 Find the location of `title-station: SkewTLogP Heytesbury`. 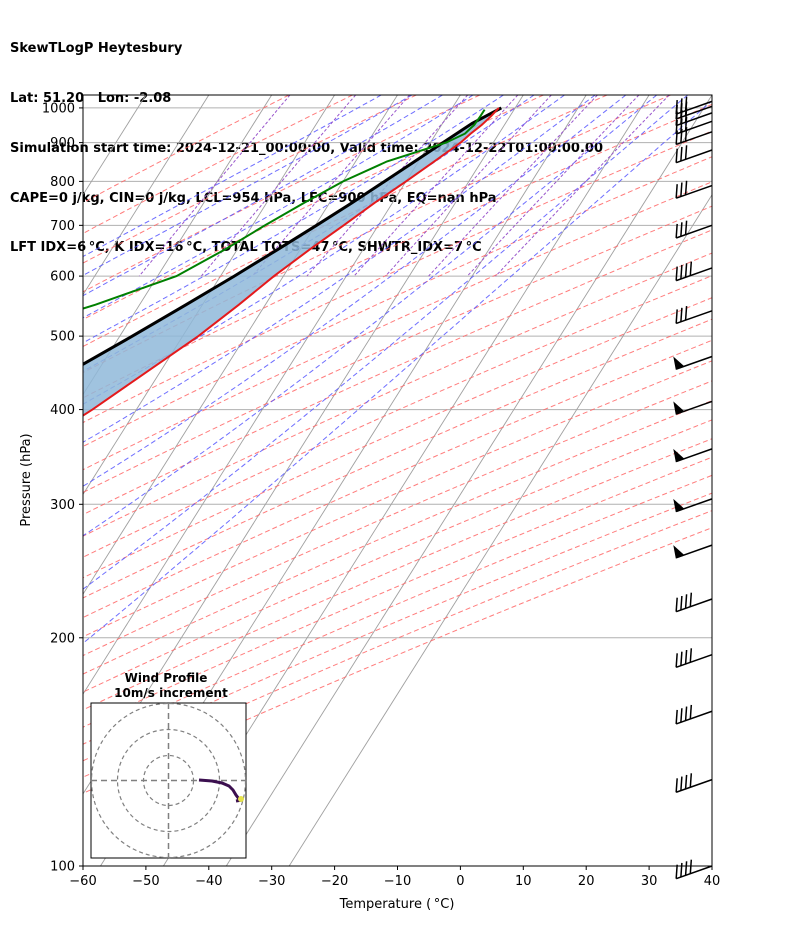

title-station: SkewTLogP Heytesbury is located at coordinates (96, 49).